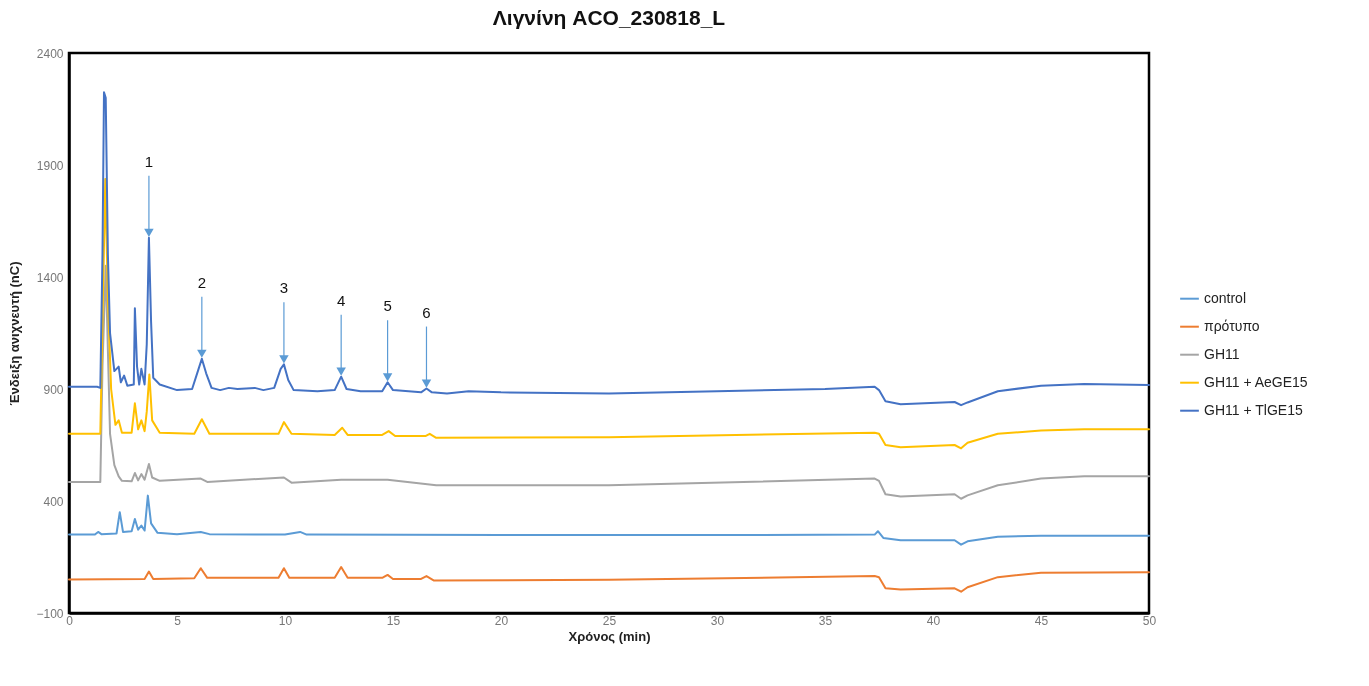 This screenshot has height=686, width=1369. What do you see at coordinates (149, 161) in the screenshot?
I see `annotation: 1` at bounding box center [149, 161].